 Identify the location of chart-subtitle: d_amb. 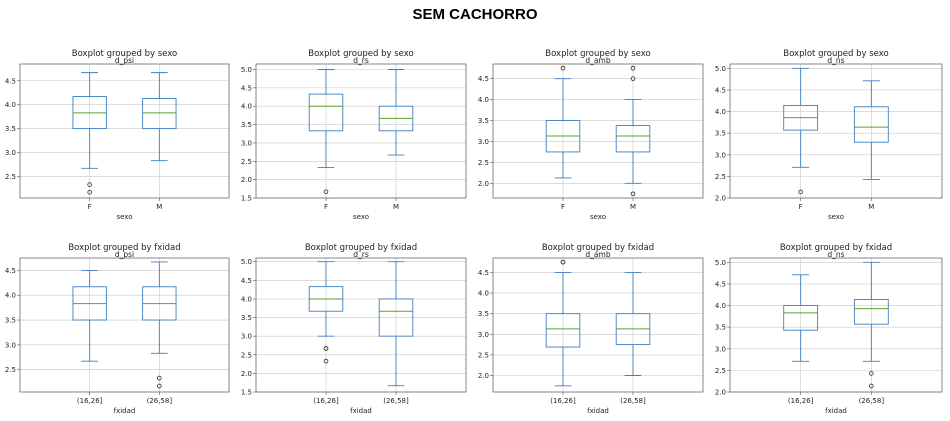
(597, 60).